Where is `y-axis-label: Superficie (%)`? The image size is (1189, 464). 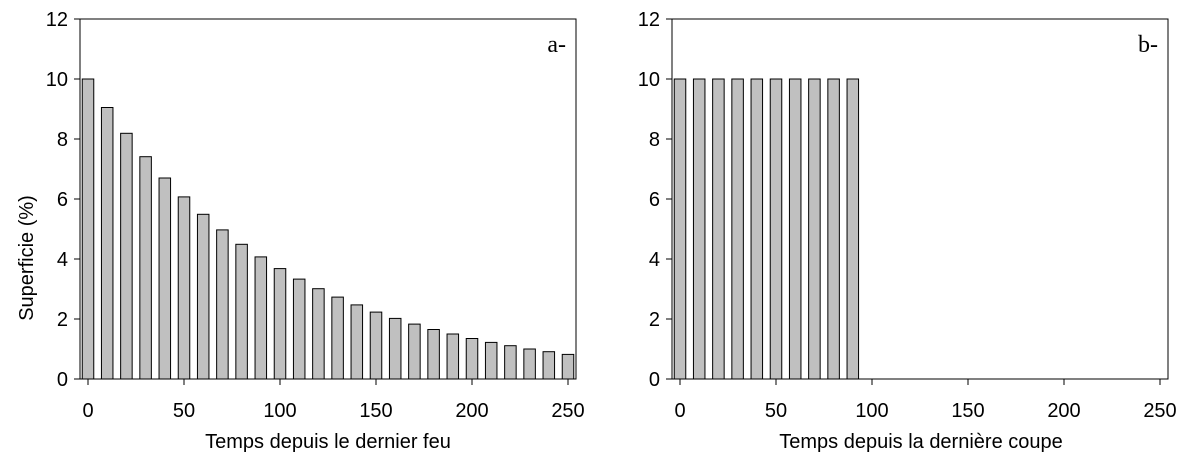 y-axis-label: Superficie (%) is located at coordinates (27, 258).